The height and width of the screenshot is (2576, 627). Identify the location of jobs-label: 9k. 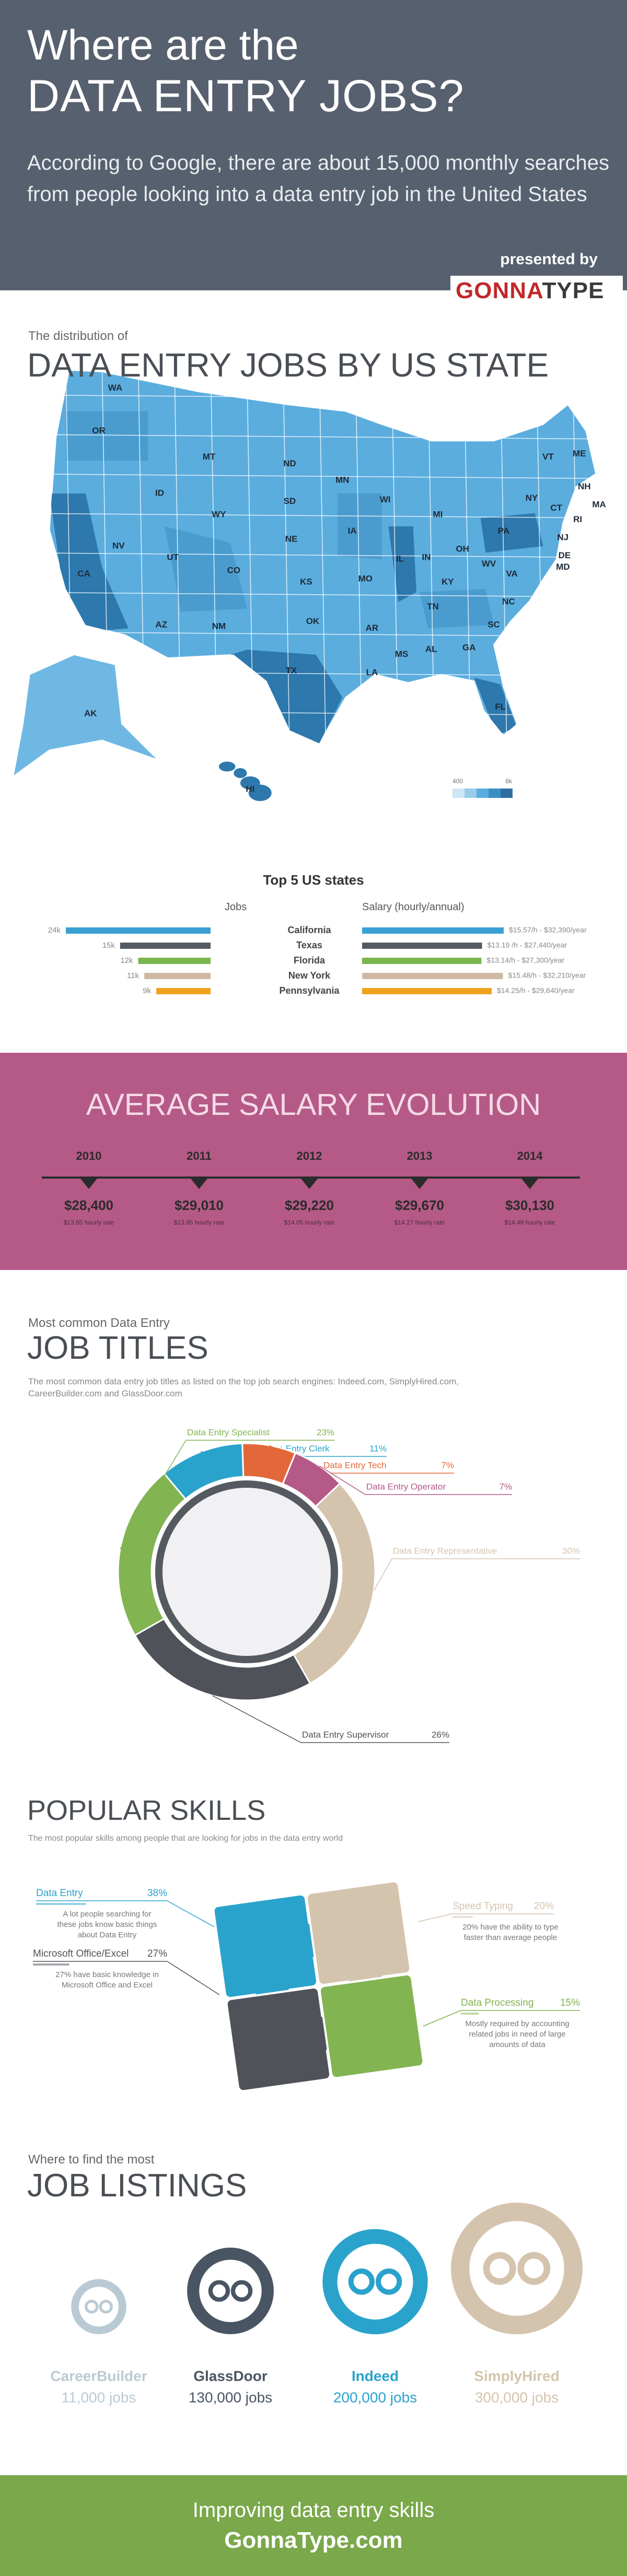
(147, 990).